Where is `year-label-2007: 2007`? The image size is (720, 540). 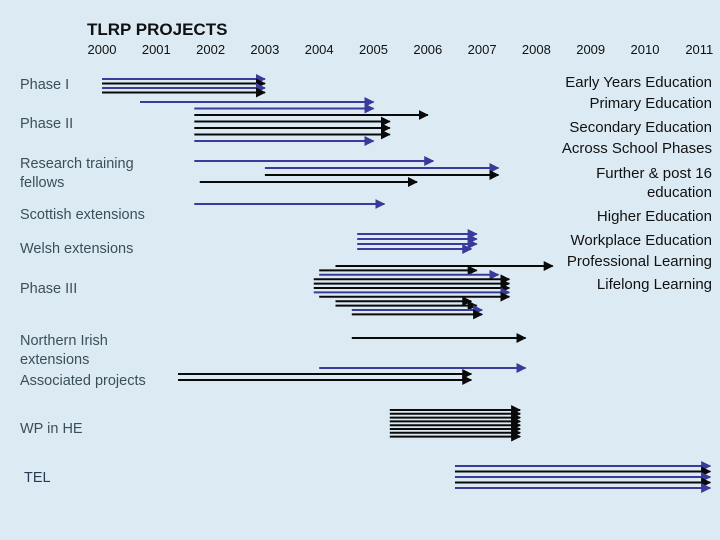 year-label-2007: 2007 is located at coordinates (482, 49).